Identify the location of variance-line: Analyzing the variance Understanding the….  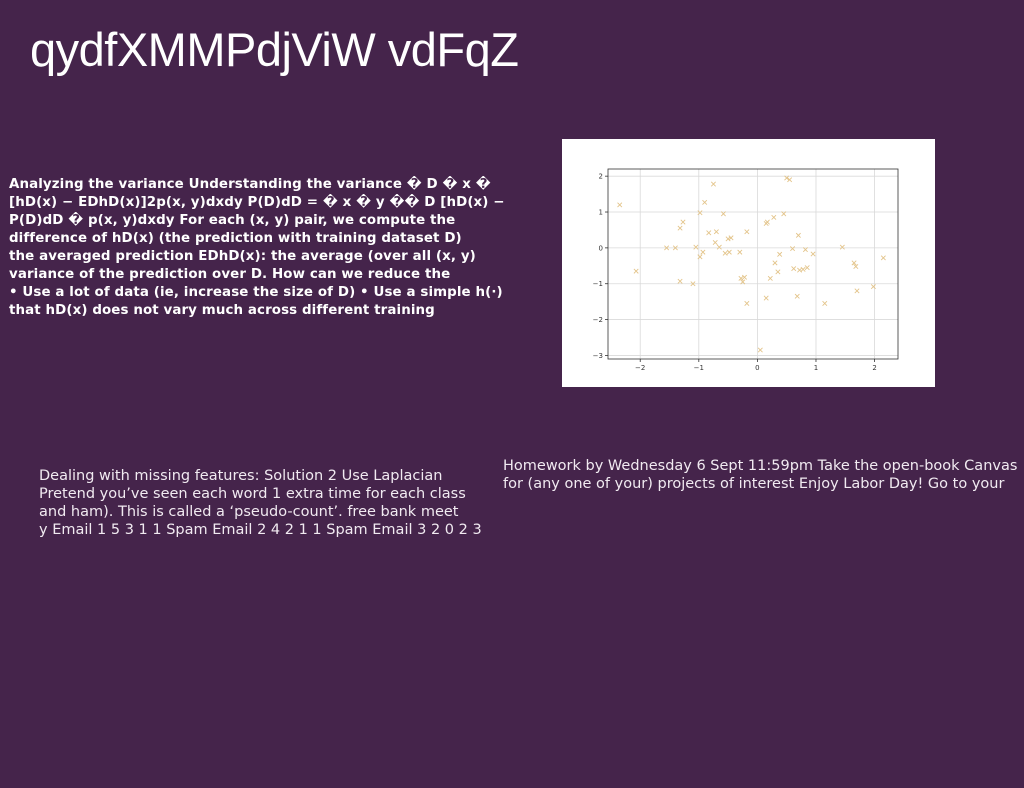
(250, 184).